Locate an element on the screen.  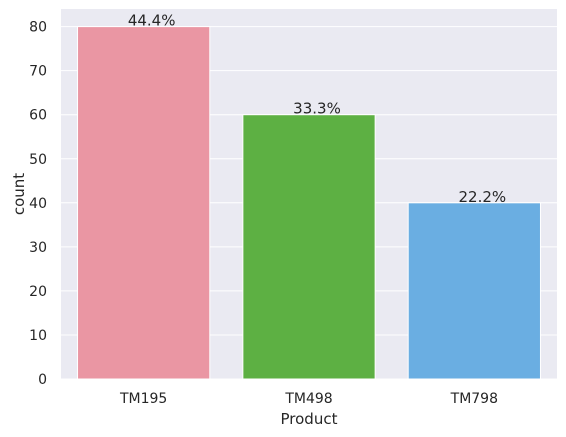
y-tick-label: 50 is located at coordinates (38, 160).